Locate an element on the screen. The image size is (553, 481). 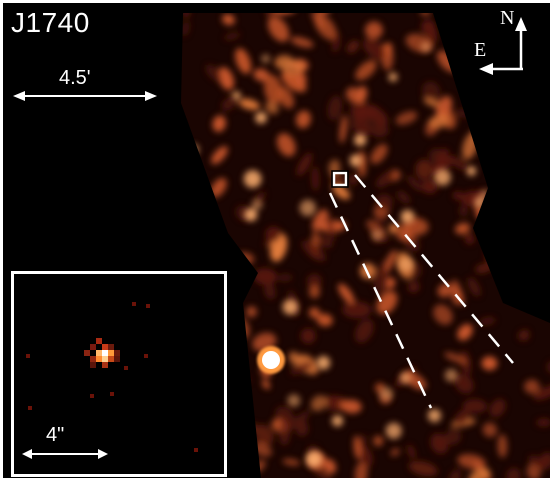
compass-east-label: E is located at coordinates (480, 50).